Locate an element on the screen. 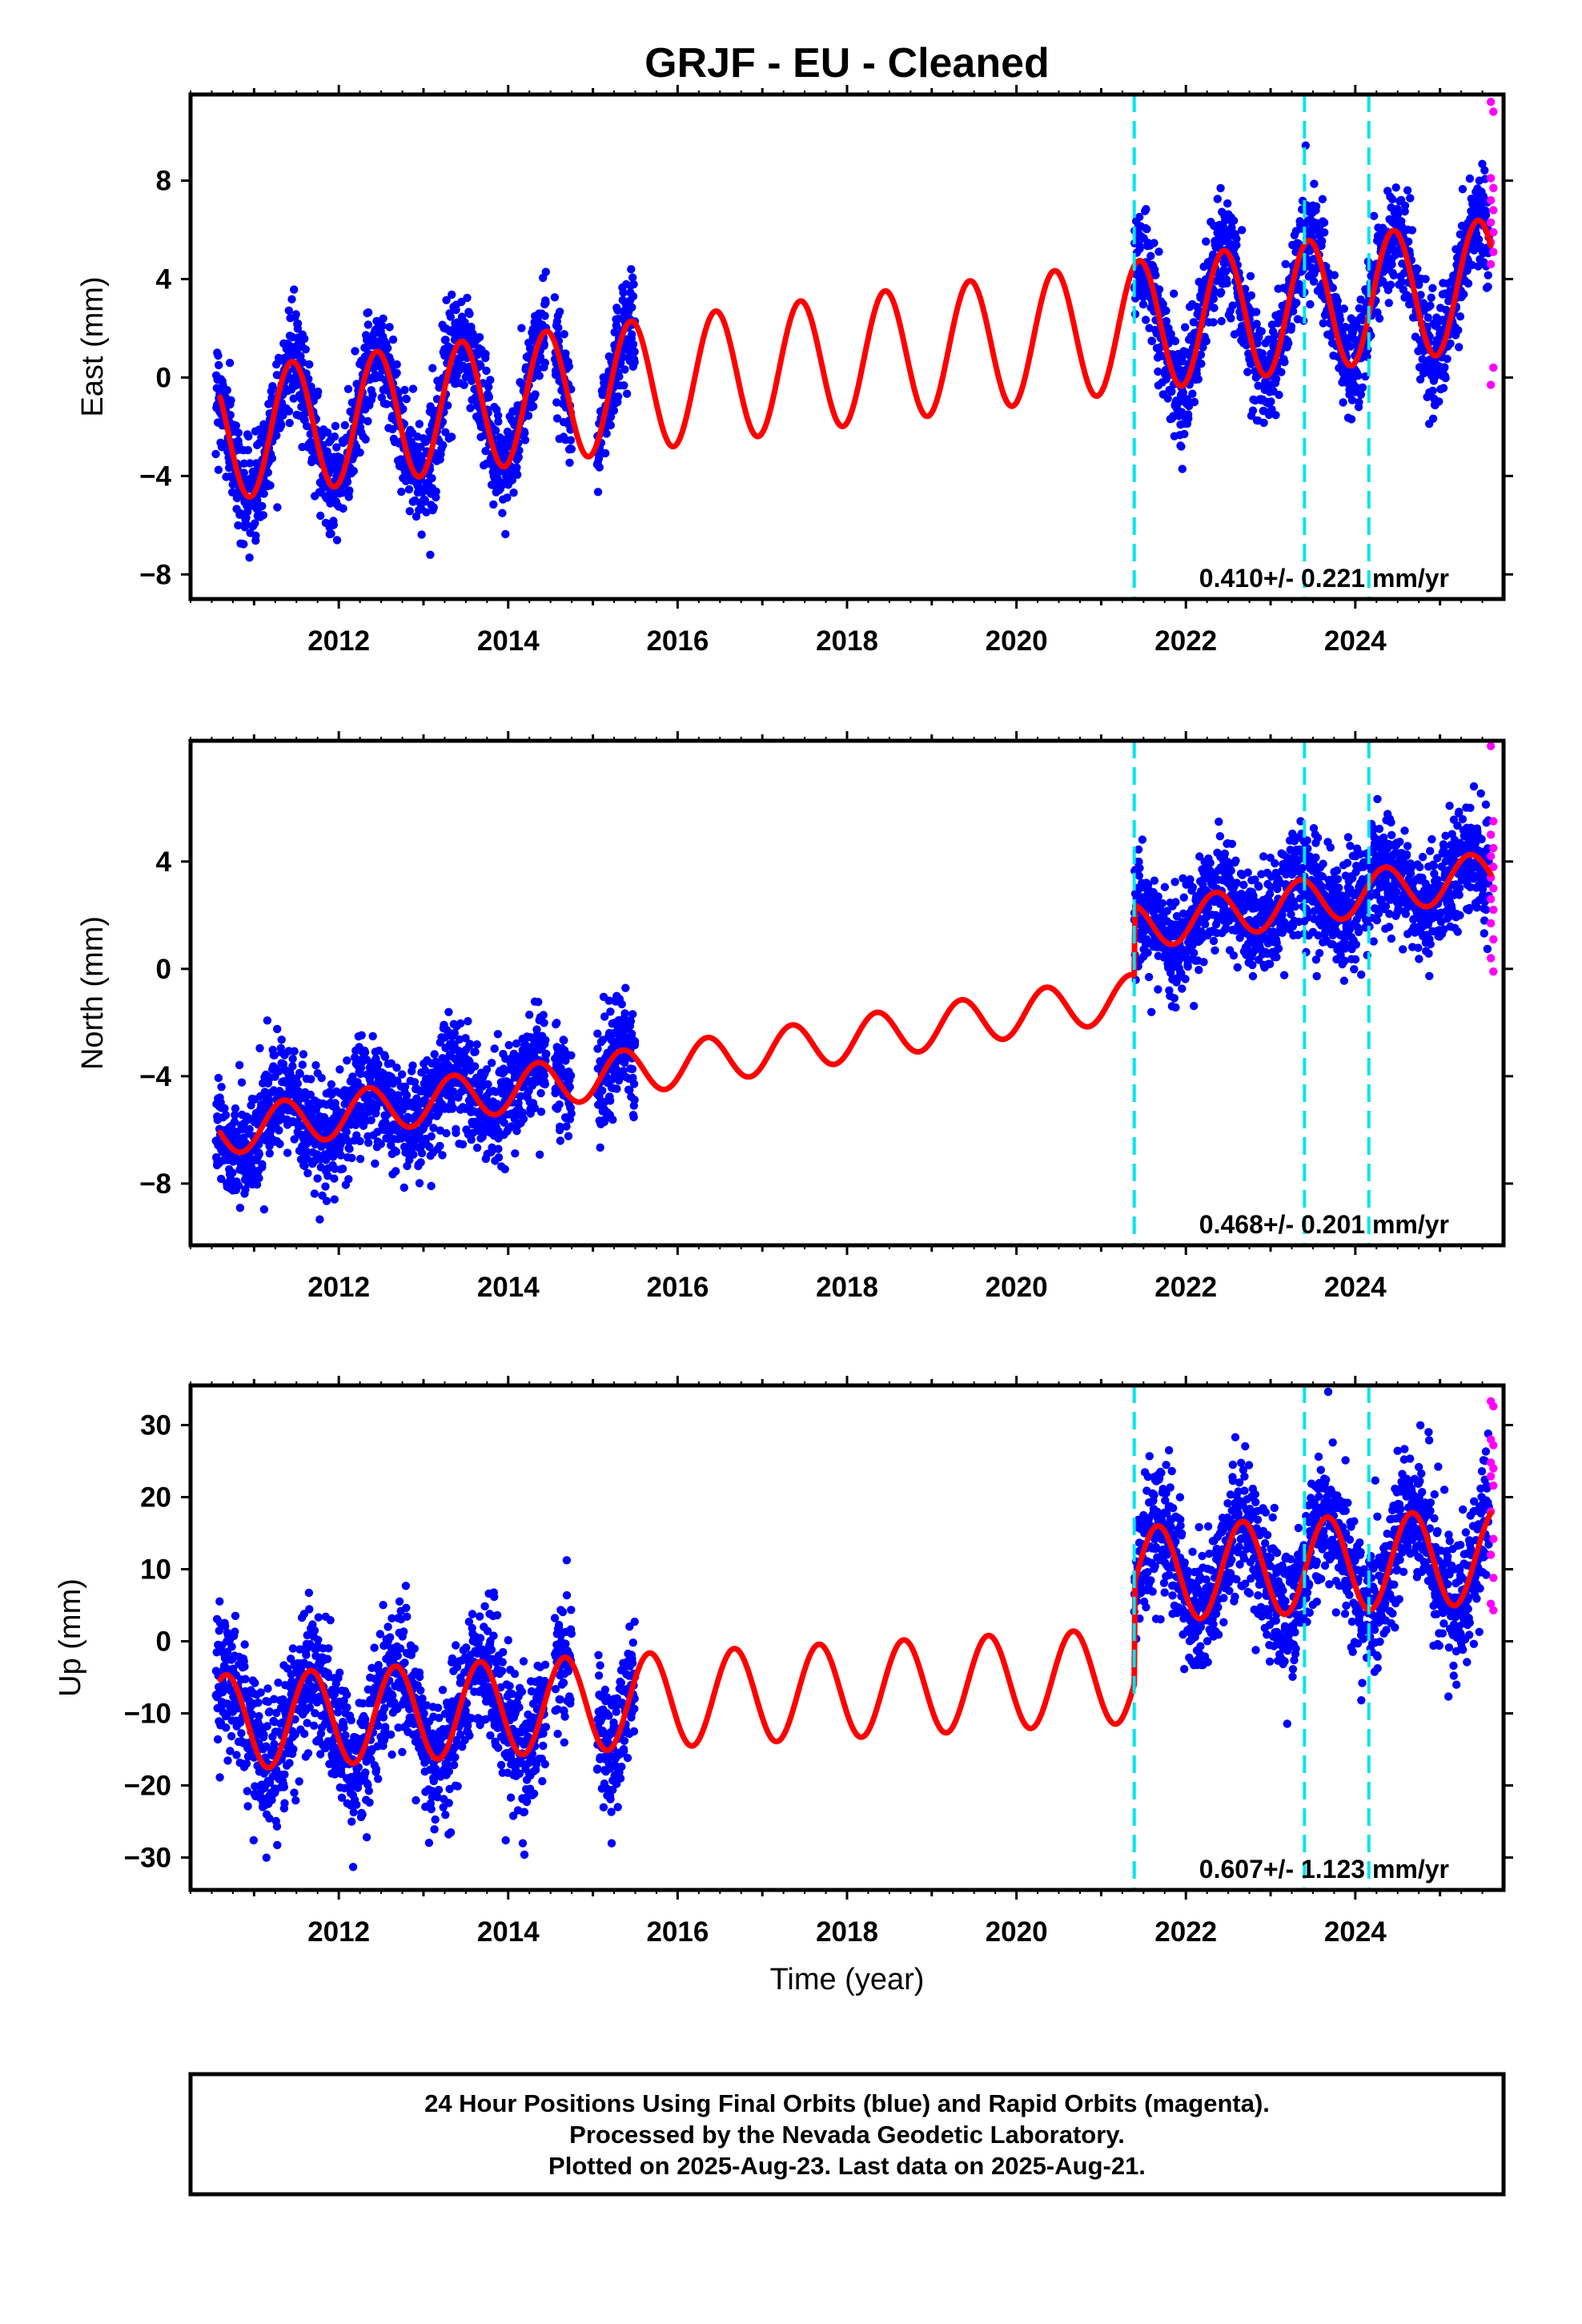  east-x-tick-label: 2012 is located at coordinates (338, 641).